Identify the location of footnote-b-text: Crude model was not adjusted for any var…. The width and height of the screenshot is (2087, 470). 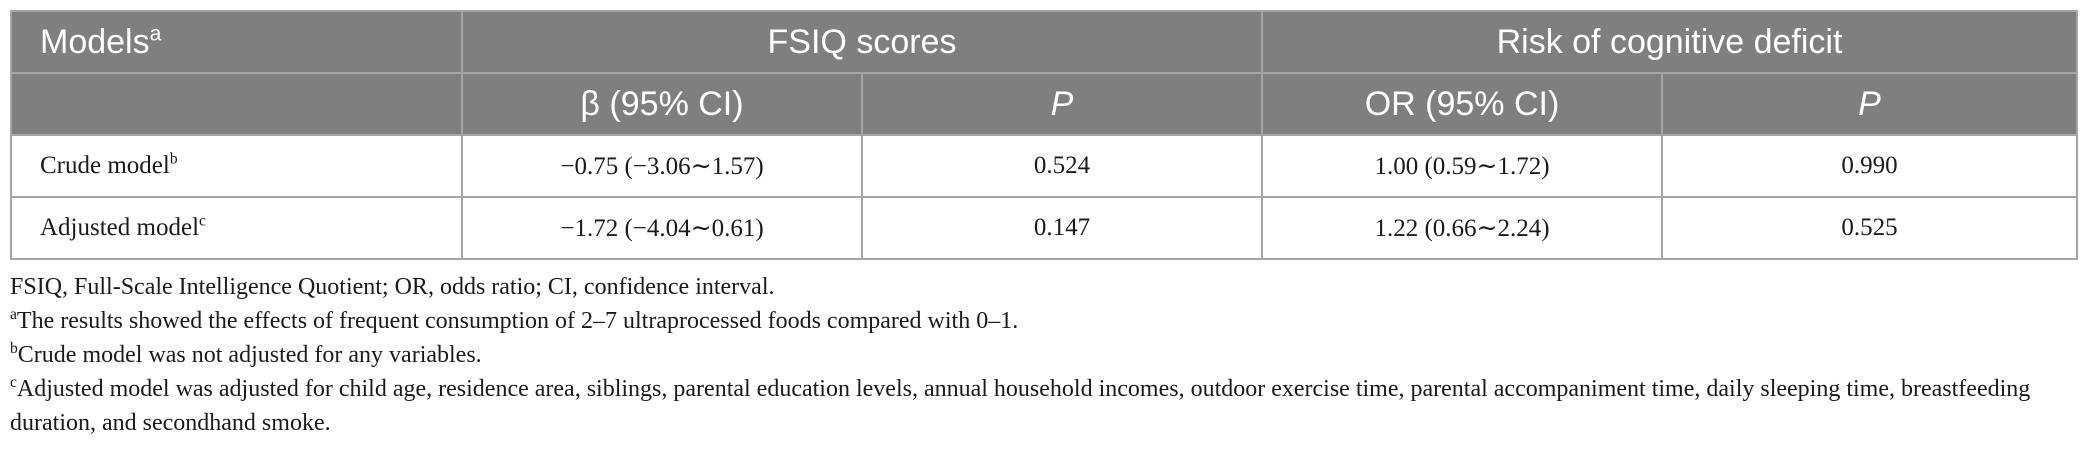
(249, 355).